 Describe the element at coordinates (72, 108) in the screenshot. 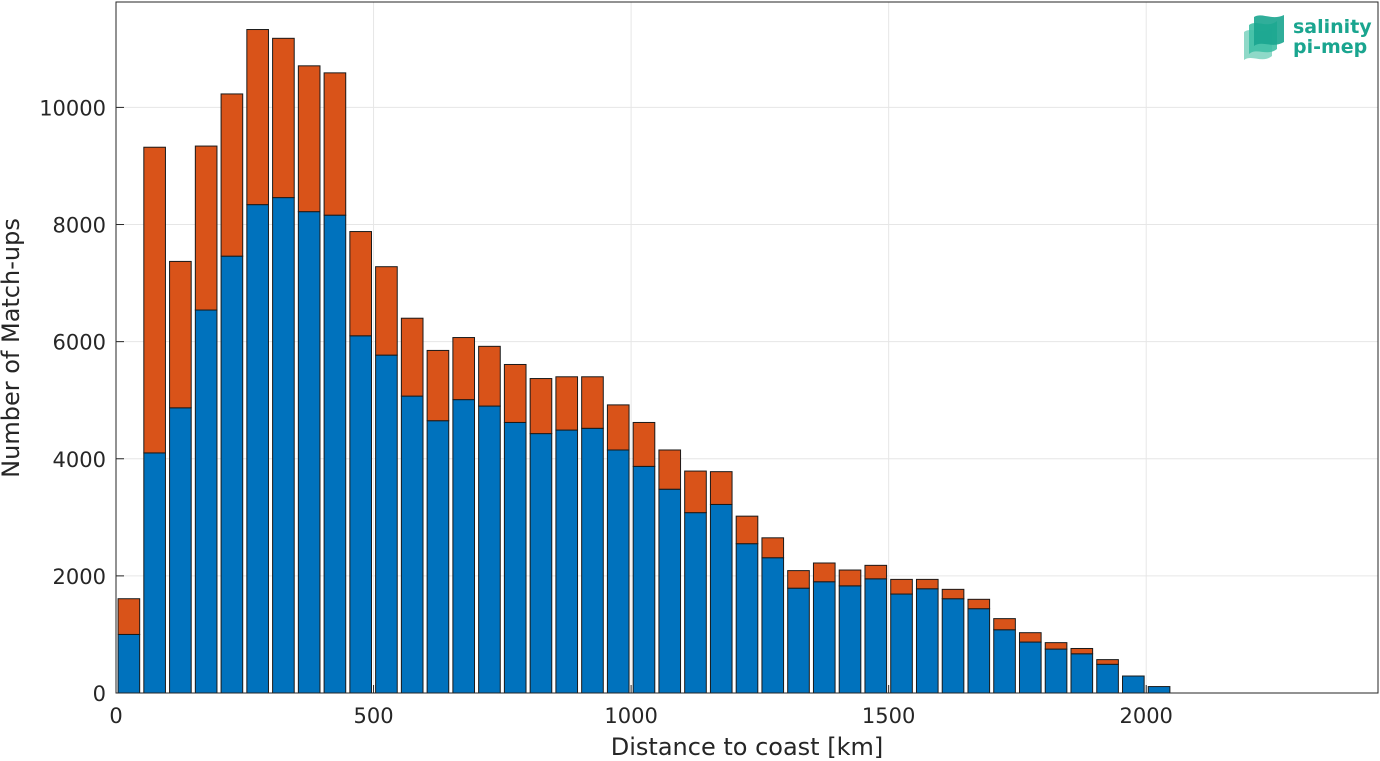

I see `y-tick-label: 10000` at that location.